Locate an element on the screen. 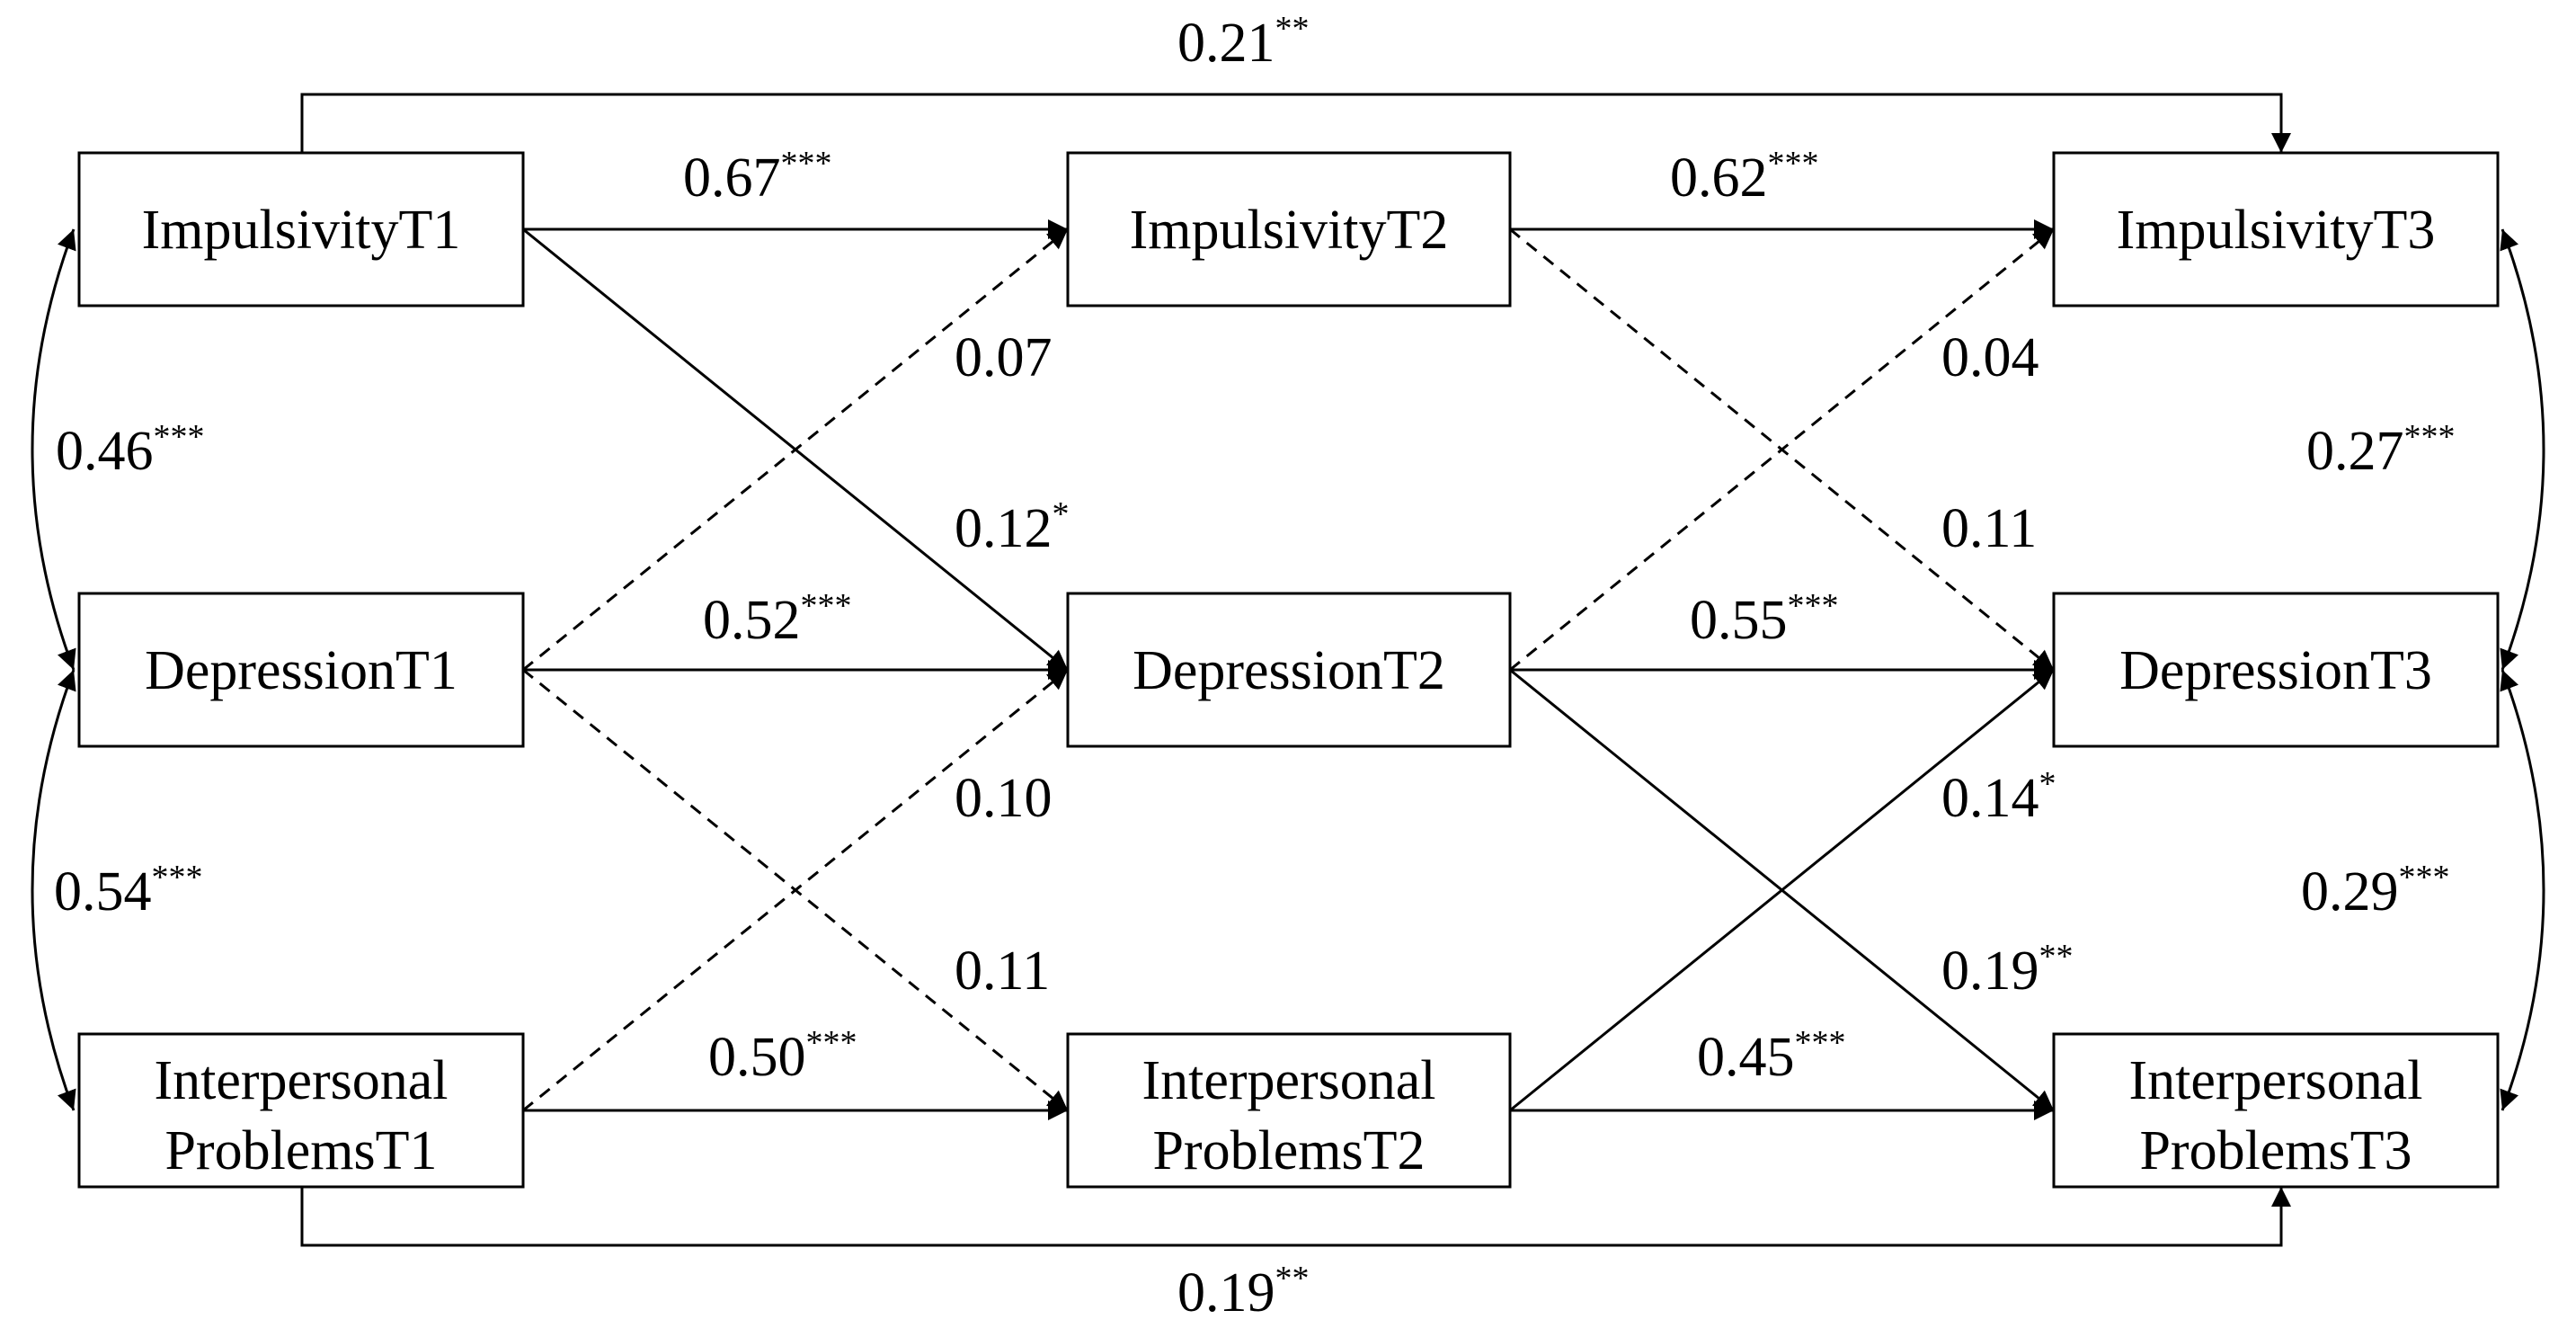 This screenshot has height=1328, width=2576. cov-imp1-dep1 is located at coordinates (53, 449).